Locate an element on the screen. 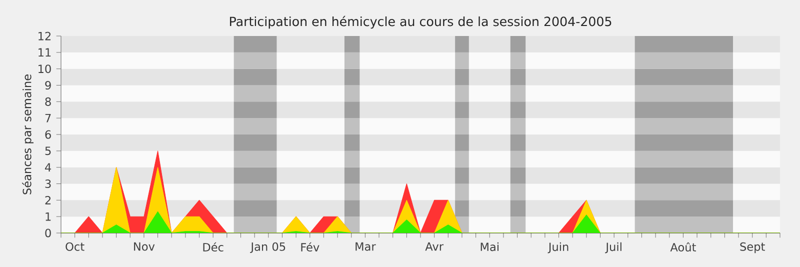 The width and height of the screenshot is (800, 267). x-tick-label: Oct is located at coordinates (75, 246).